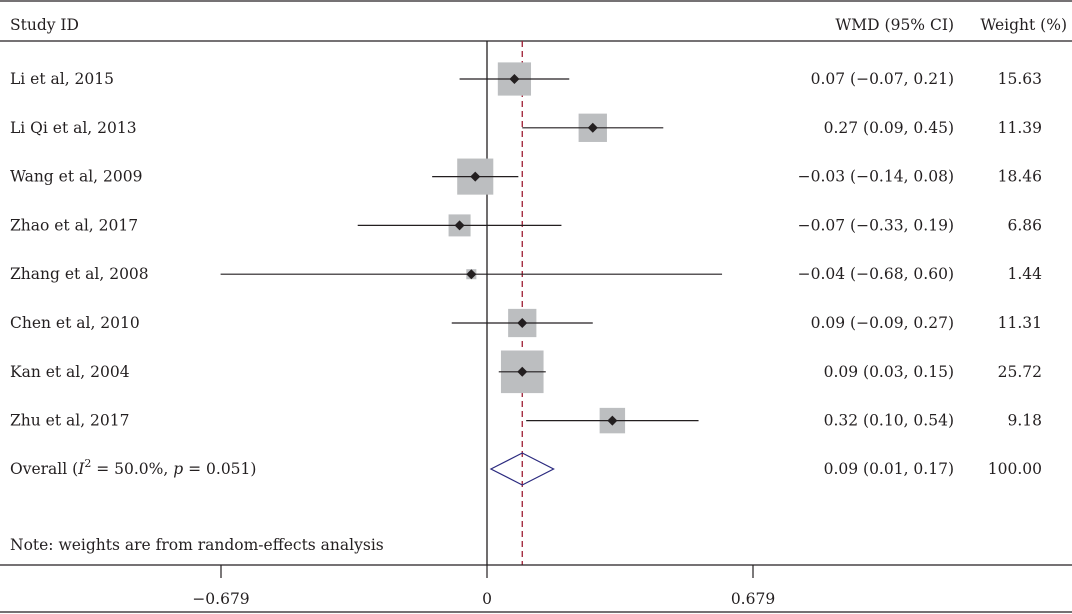 This screenshot has width=1072, height=614. I want to click on study-weight: 15.63, so click(1020, 79).